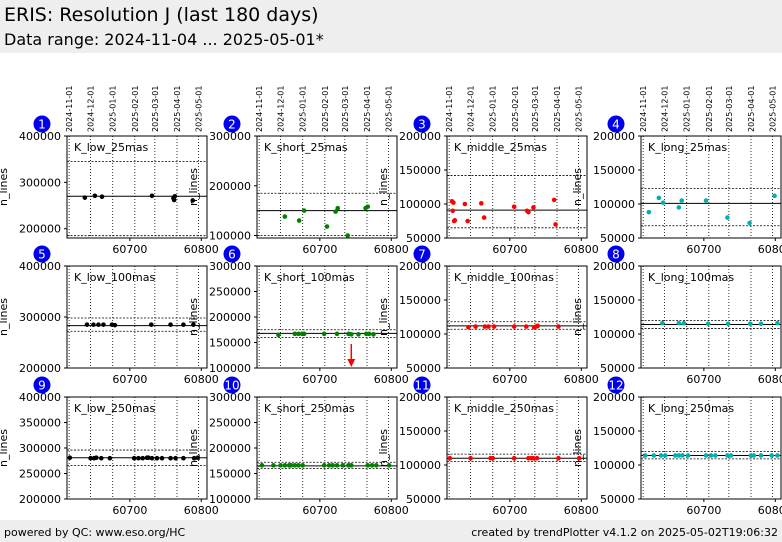  Describe the element at coordinates (306, 147) in the screenshot. I see `plot-title-2: K_short_25mas` at that location.